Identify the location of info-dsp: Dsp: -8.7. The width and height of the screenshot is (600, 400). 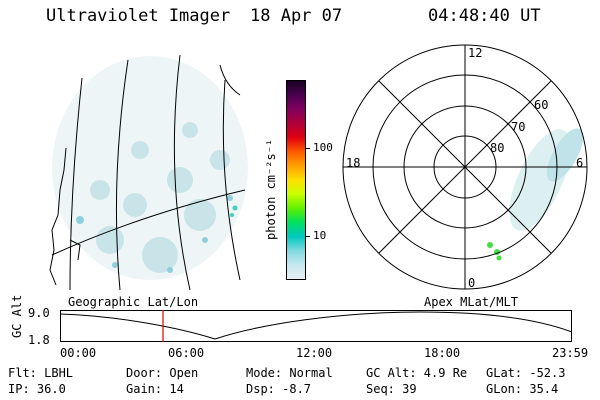
(279, 389).